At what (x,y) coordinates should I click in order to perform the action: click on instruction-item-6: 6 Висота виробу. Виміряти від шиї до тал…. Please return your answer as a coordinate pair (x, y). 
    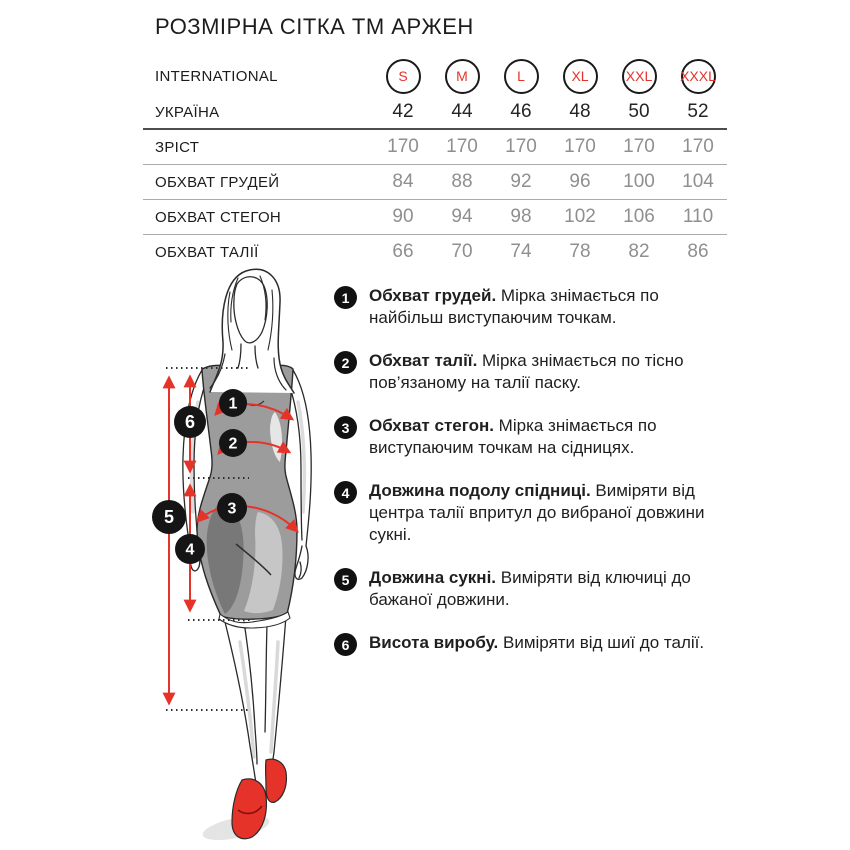
    Looking at the image, I should click on (544, 644).